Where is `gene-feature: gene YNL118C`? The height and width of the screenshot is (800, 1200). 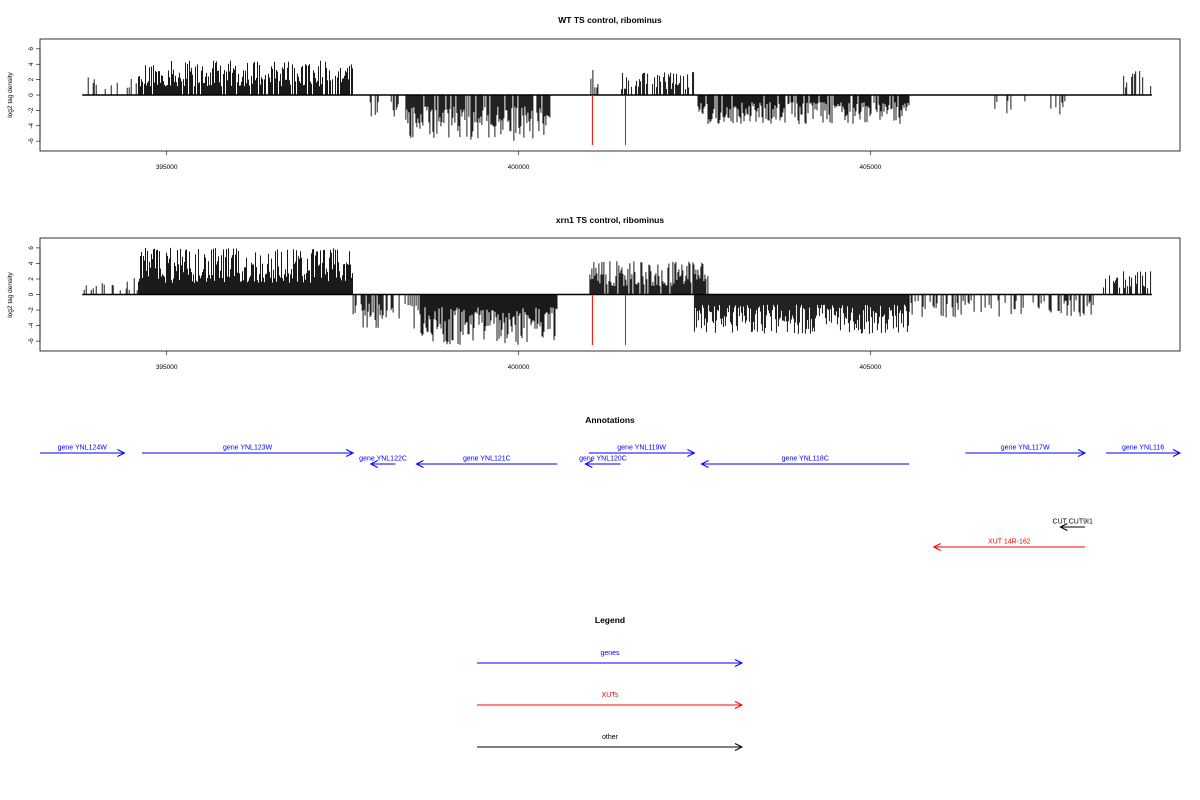 gene-feature: gene YNL118C is located at coordinates (805, 462).